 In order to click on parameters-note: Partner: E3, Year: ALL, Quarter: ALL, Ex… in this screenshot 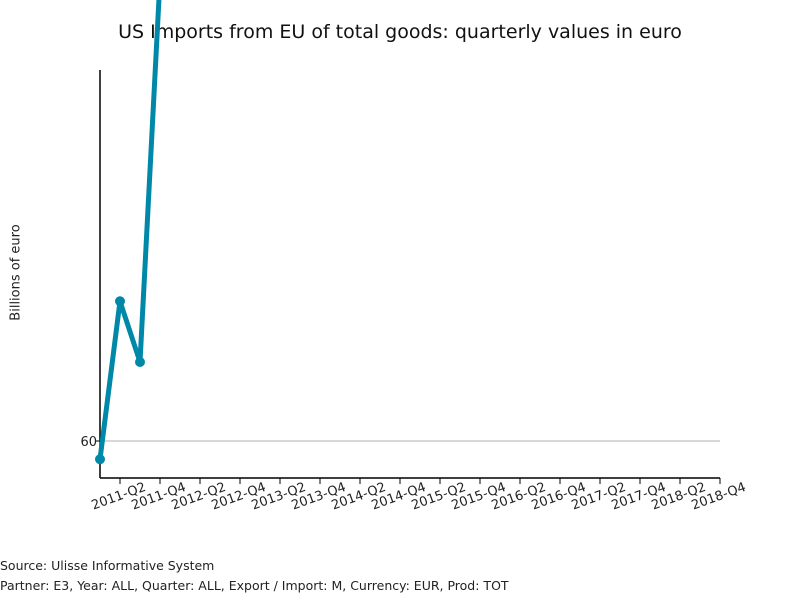, I will do `click(254, 585)`.